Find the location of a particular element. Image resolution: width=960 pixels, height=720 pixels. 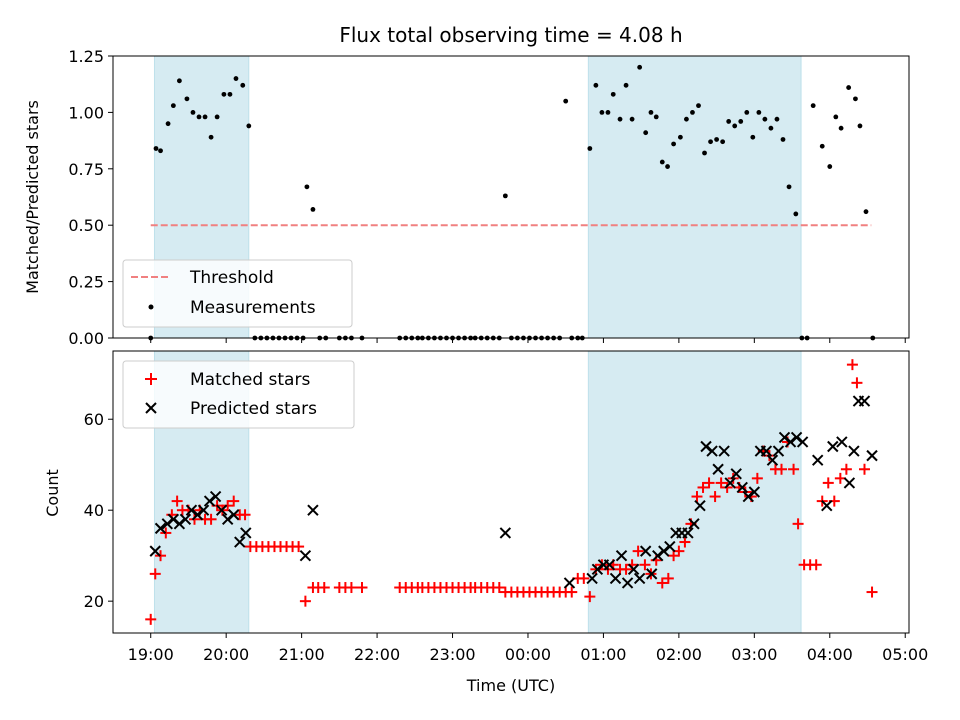

x-tick-label: 00:00 is located at coordinates (528, 654).